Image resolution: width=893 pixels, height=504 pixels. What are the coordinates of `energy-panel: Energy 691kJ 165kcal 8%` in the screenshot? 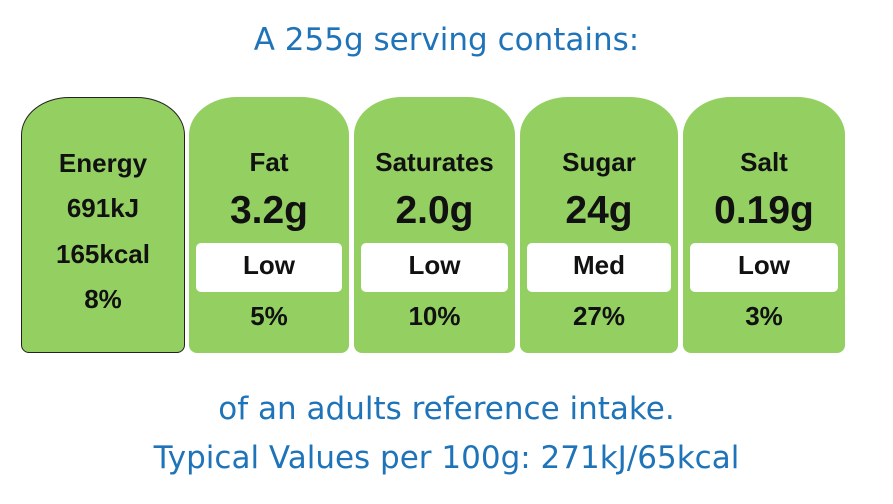 It's located at (103, 225).